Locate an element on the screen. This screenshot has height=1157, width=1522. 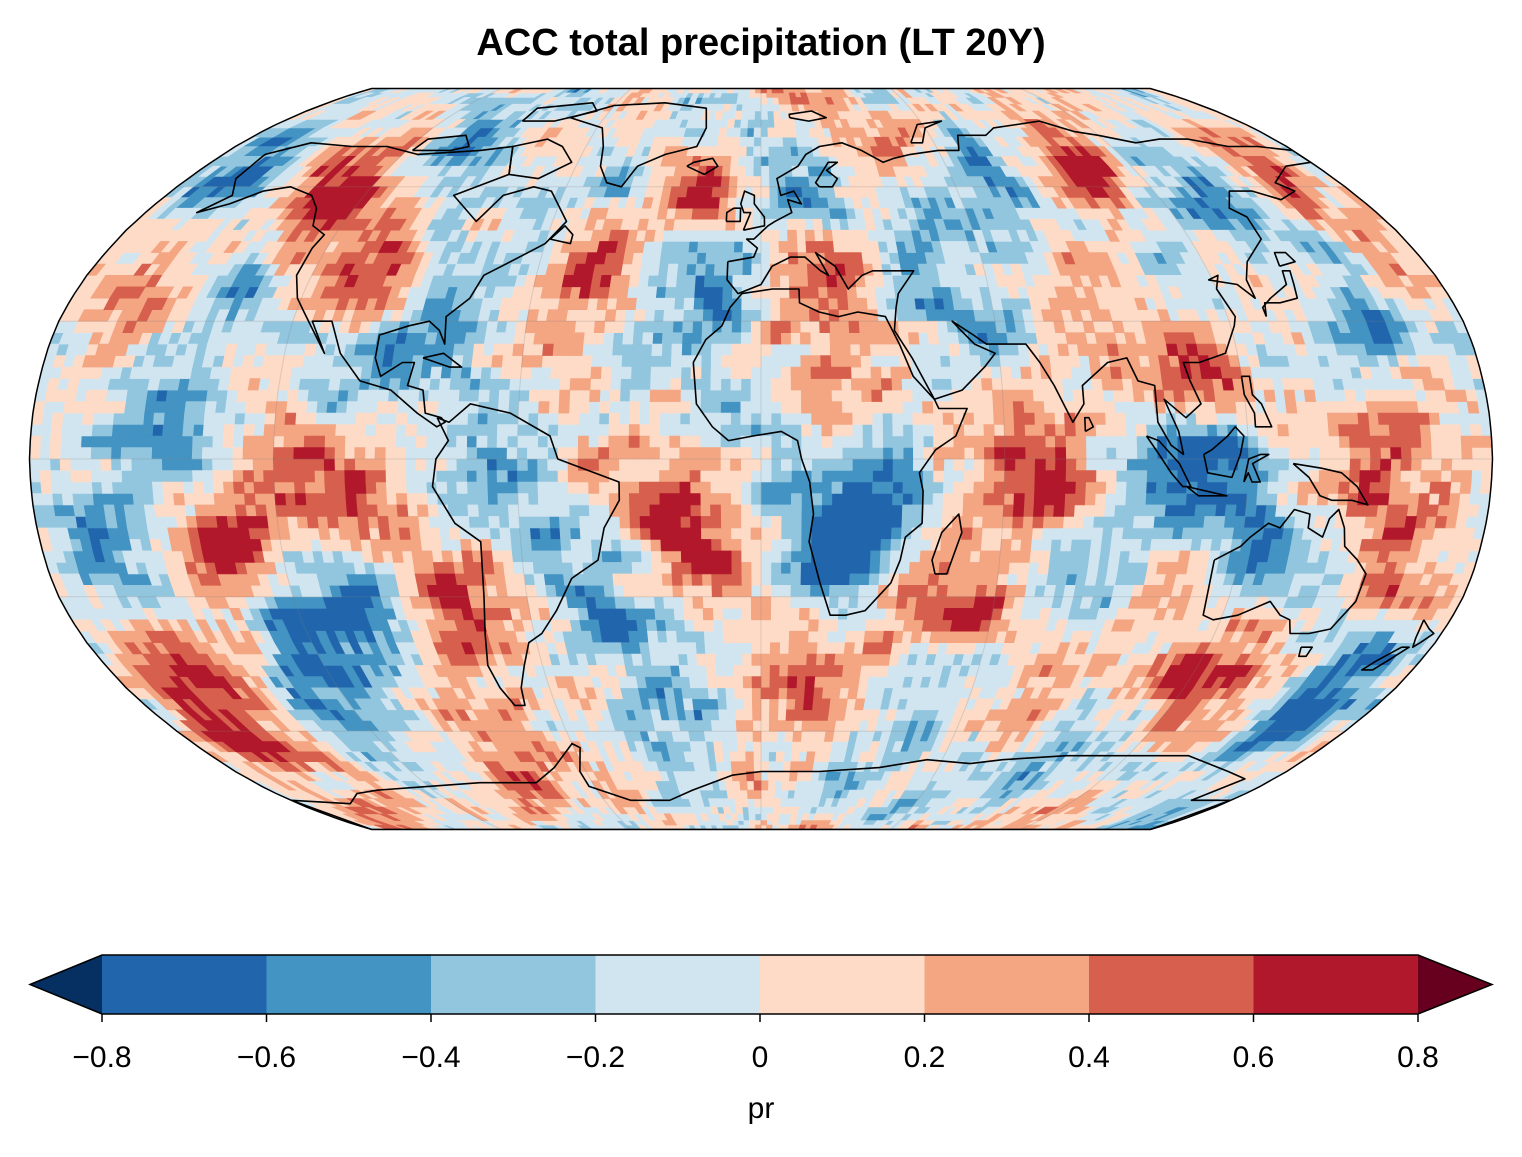
coastline-eurasia is located at coordinates (1019, 288).